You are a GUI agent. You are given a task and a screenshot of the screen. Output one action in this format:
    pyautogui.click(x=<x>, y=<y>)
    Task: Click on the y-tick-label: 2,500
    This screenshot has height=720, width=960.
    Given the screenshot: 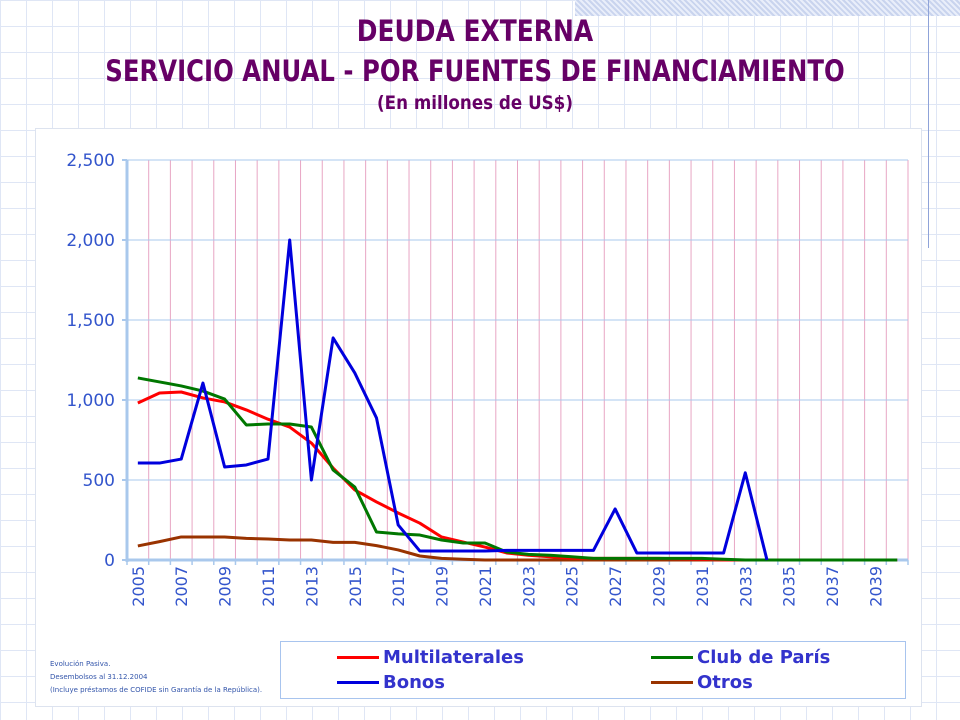 What is the action you would take?
    pyautogui.click(x=90, y=161)
    